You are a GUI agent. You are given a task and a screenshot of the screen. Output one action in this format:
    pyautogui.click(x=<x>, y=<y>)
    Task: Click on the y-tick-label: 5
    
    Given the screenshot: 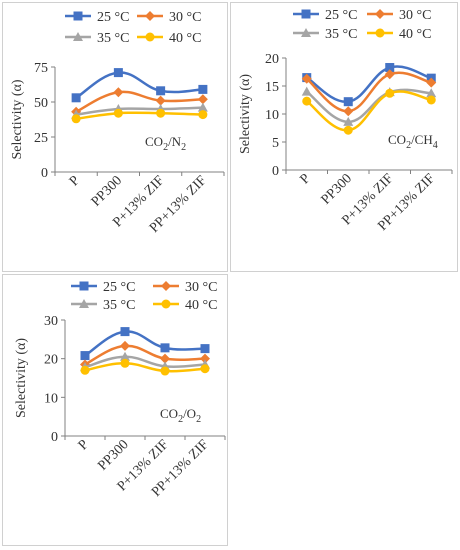 What is the action you would take?
    pyautogui.click(x=275, y=143)
    